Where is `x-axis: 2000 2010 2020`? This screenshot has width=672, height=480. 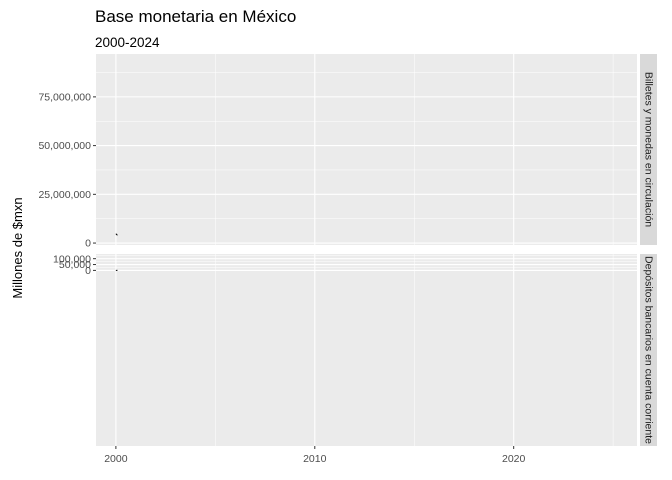 x-axis: 2000 2010 2020 is located at coordinates (315, 455).